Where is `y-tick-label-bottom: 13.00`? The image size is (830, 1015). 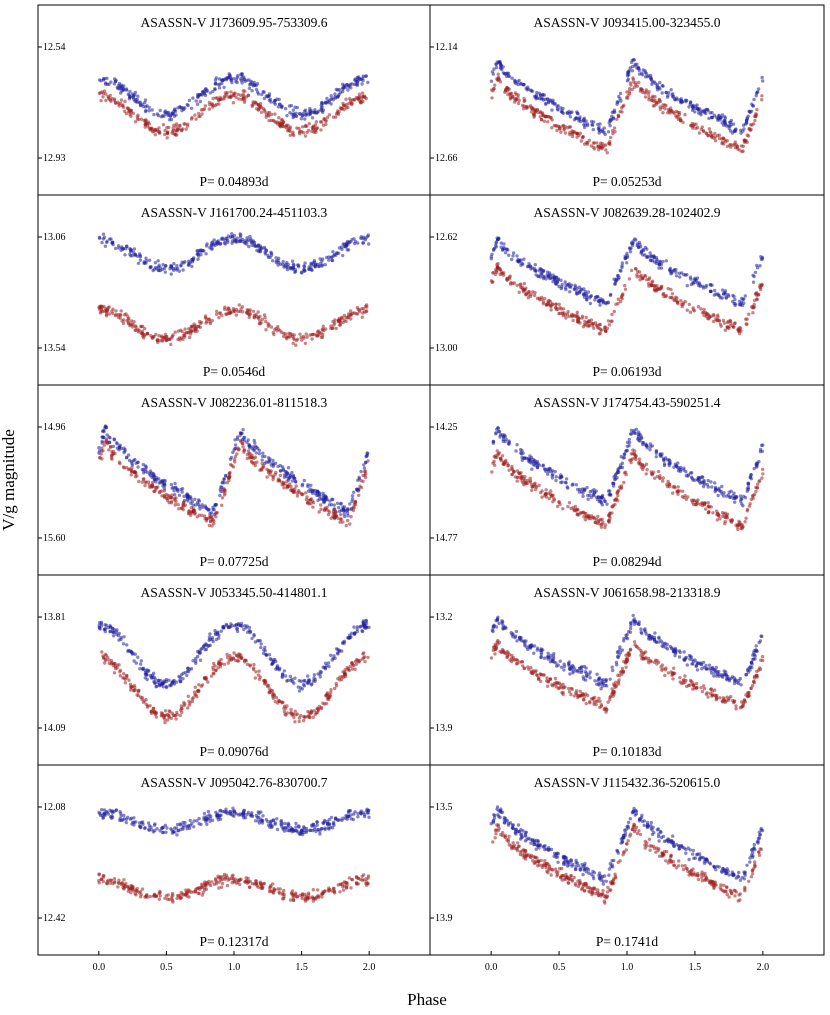
y-tick-label-bottom: 13.00 is located at coordinates (446, 348).